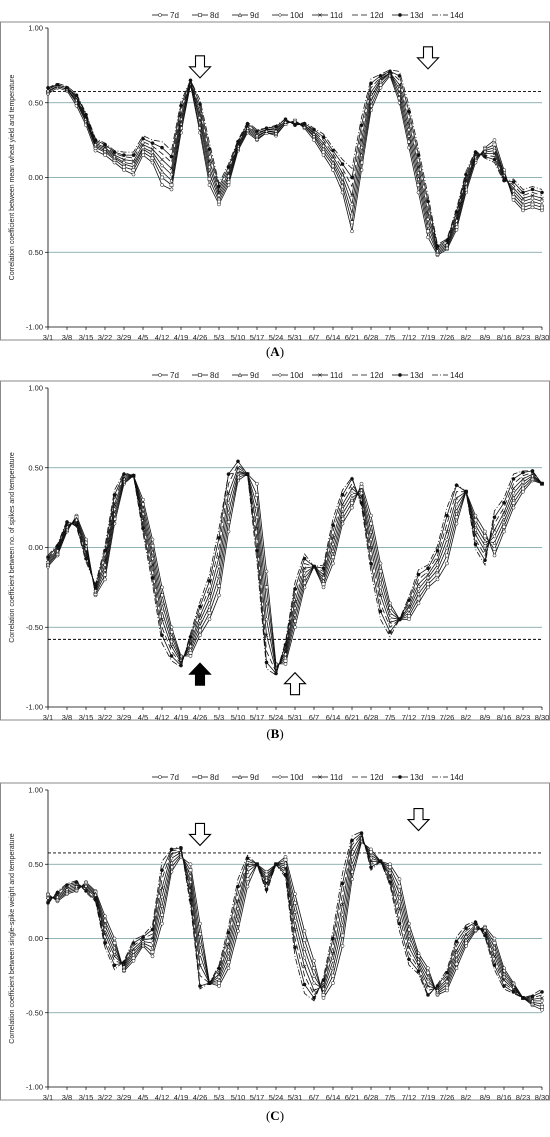  What do you see at coordinates (162, 717) in the screenshot?
I see `x-tick-label: 4/12` at bounding box center [162, 717].